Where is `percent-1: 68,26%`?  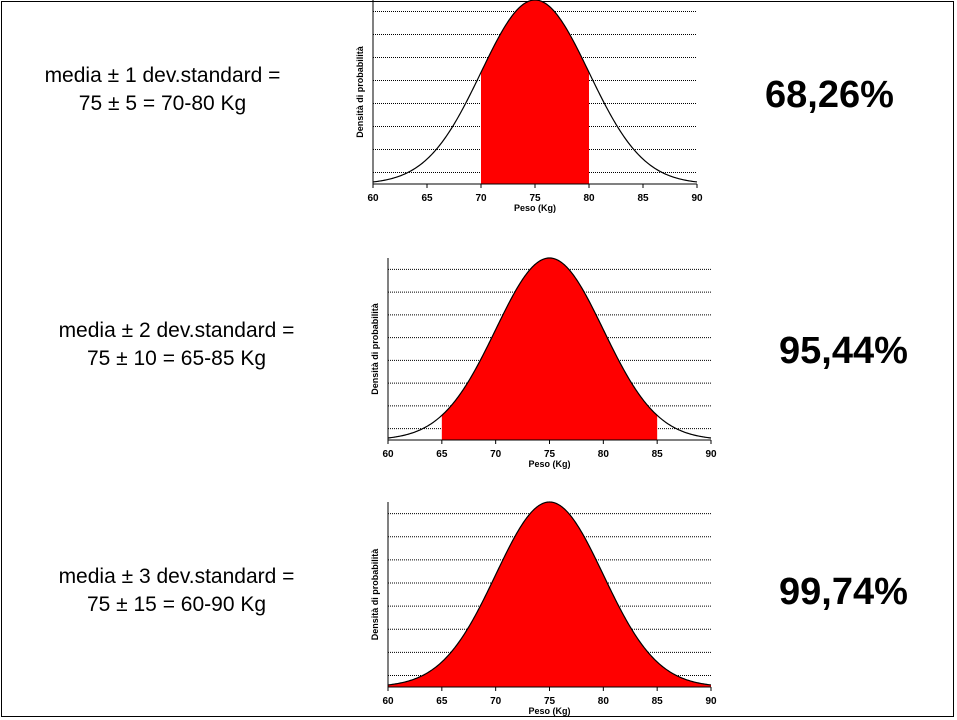 percent-1: 68,26% is located at coordinates (829, 95).